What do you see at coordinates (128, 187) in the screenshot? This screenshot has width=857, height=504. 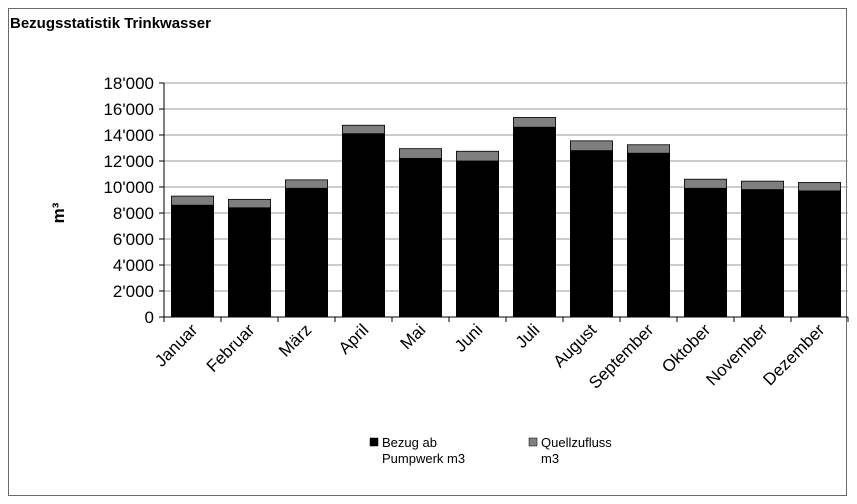 I see `y-tick-label: 10'000` at bounding box center [128, 187].